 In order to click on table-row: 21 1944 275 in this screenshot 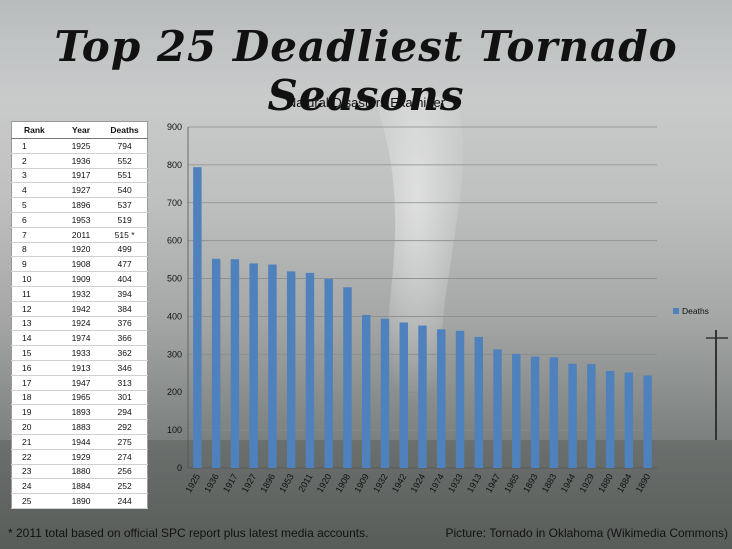, I will do `click(79, 442)`.